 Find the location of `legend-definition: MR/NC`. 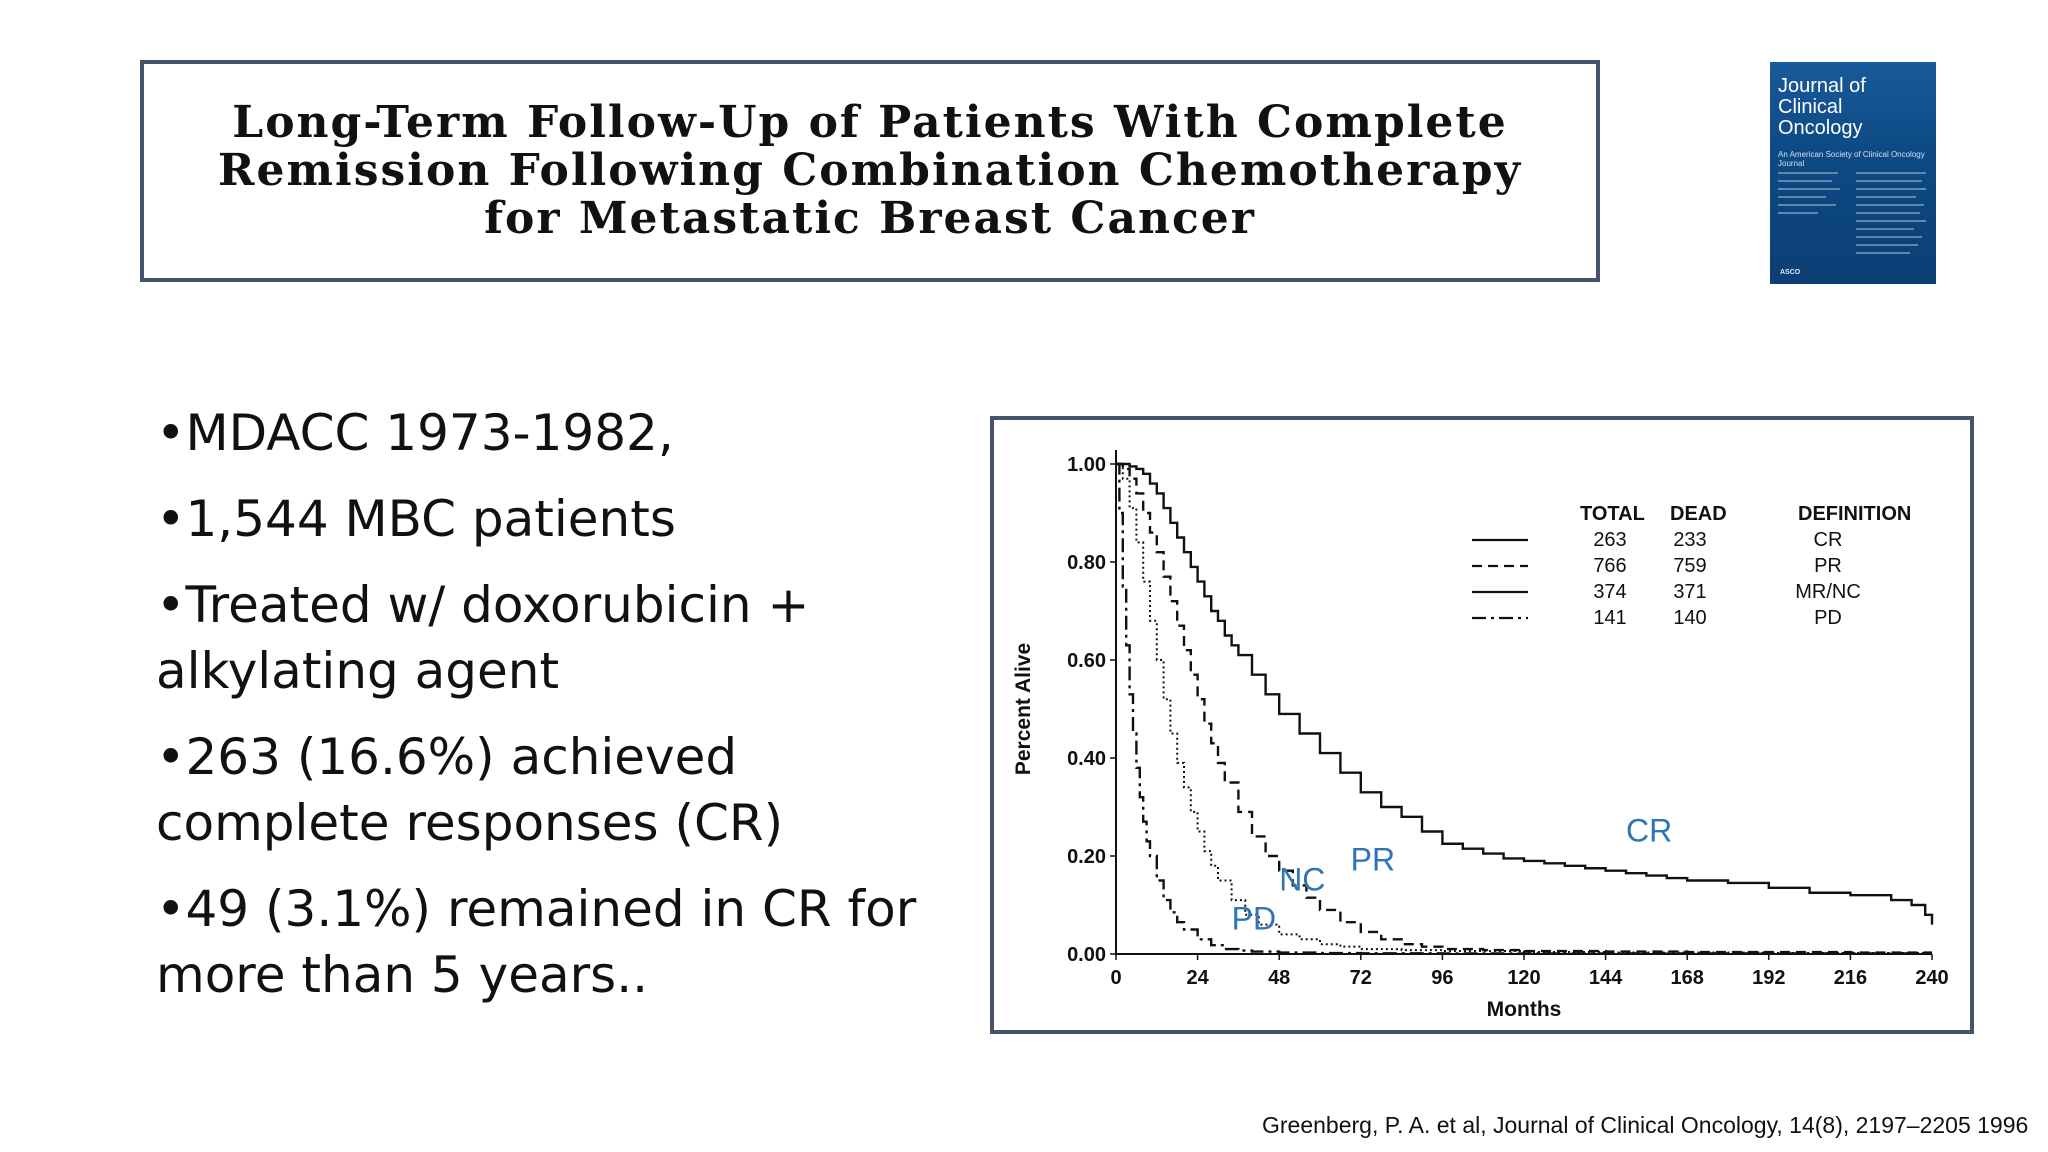

legend-definition: MR/NC is located at coordinates (1828, 592).